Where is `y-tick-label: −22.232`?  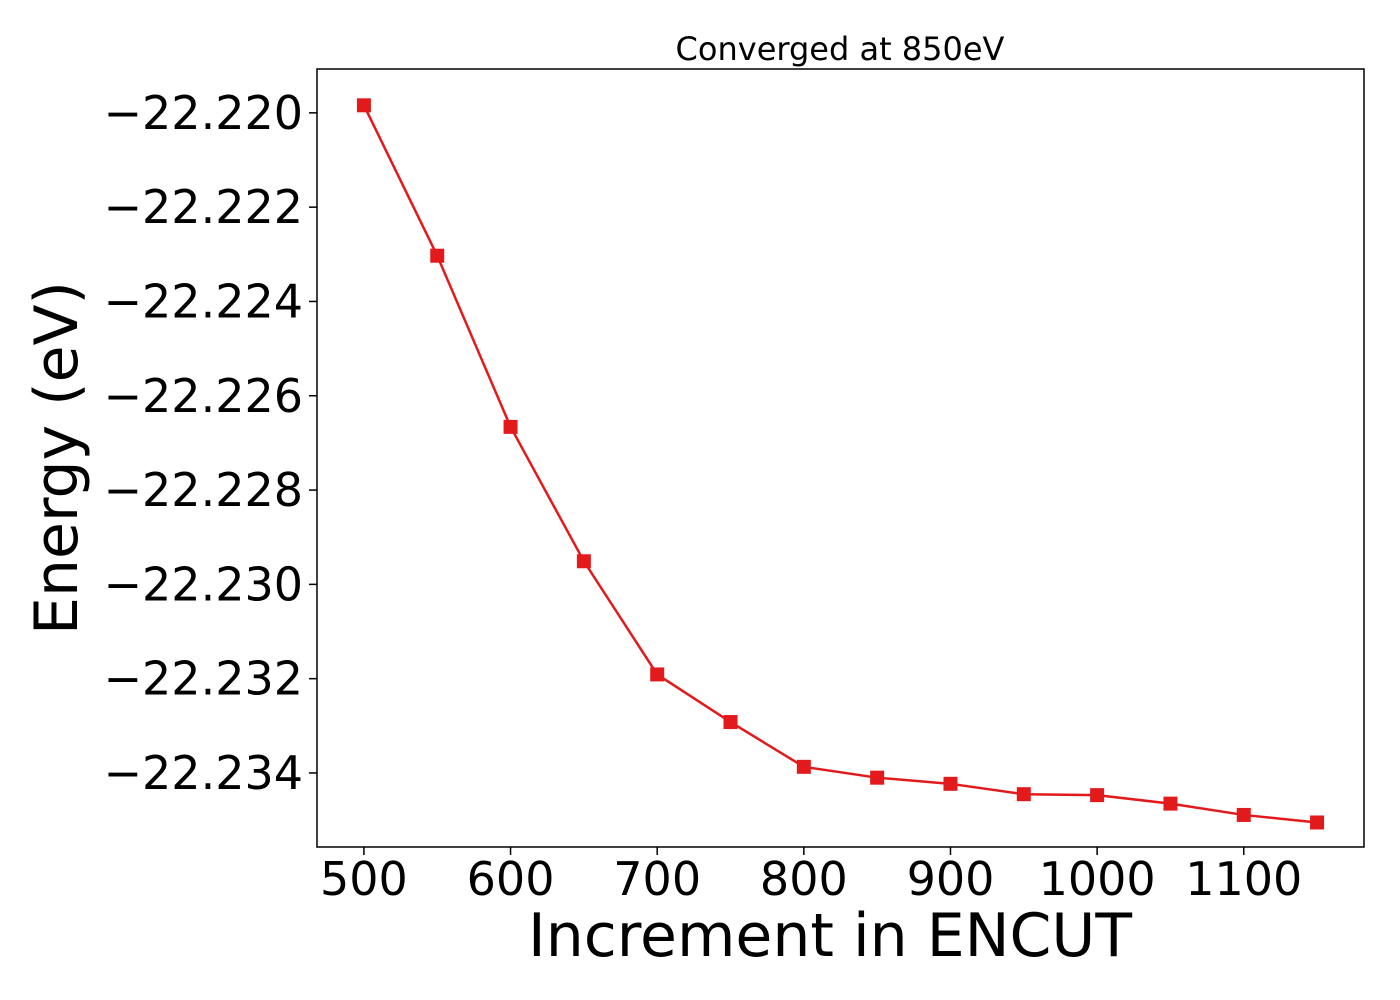
y-tick-label: −22.232 is located at coordinates (204, 679).